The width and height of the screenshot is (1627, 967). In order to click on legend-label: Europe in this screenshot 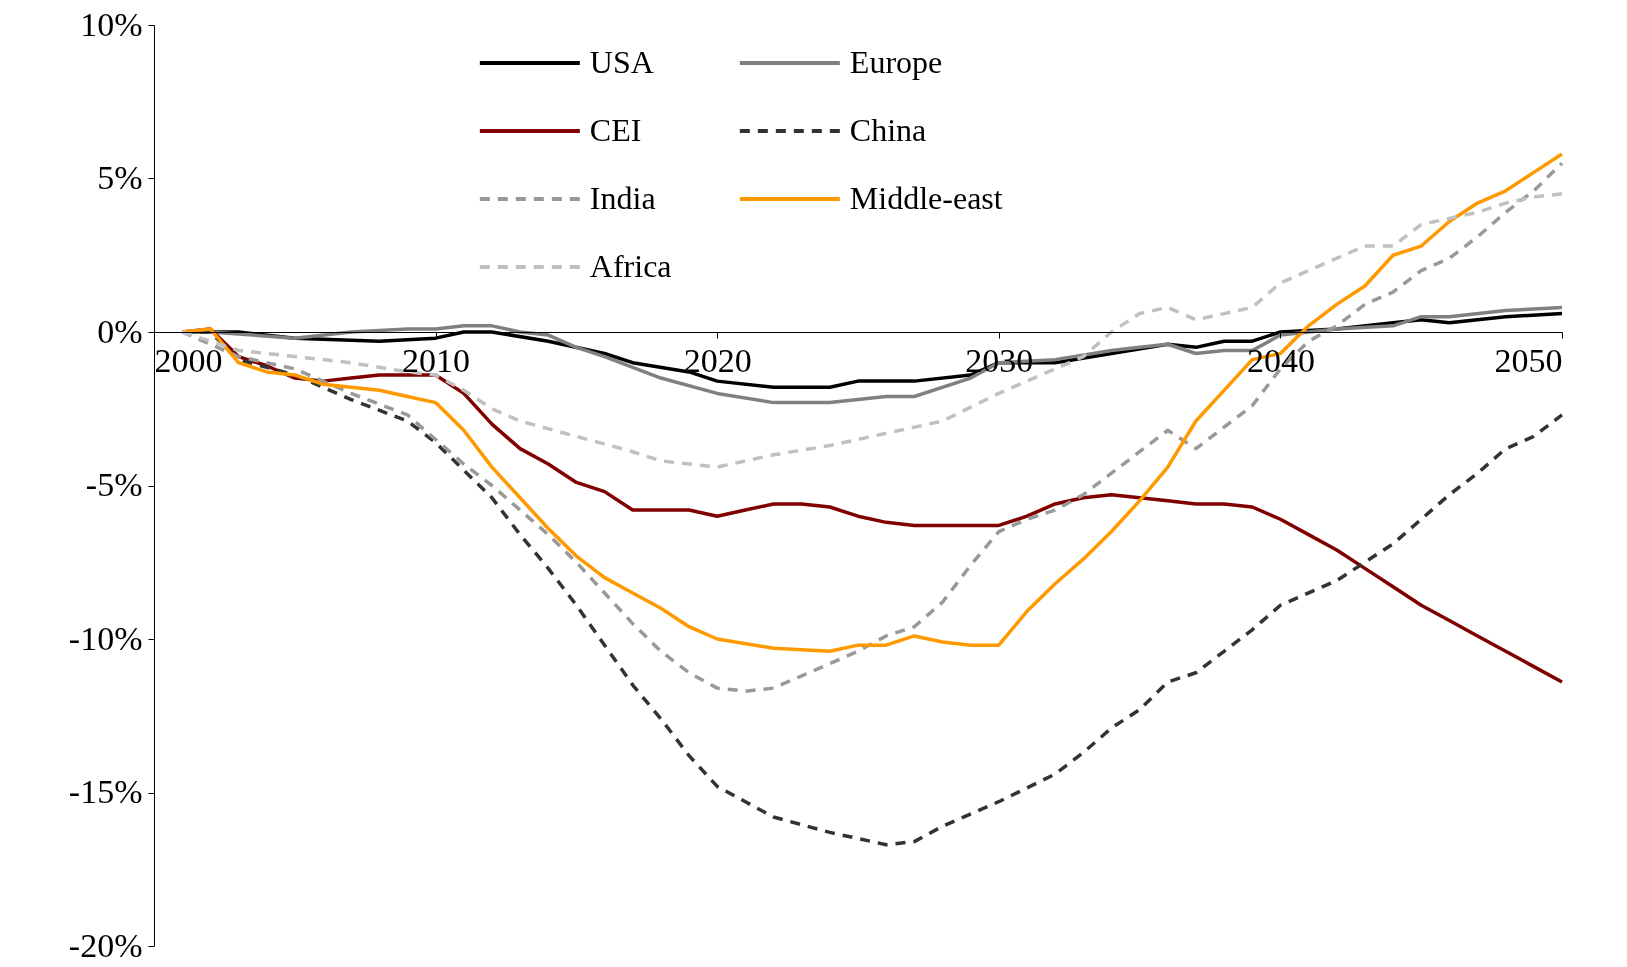, I will do `click(896, 62)`.